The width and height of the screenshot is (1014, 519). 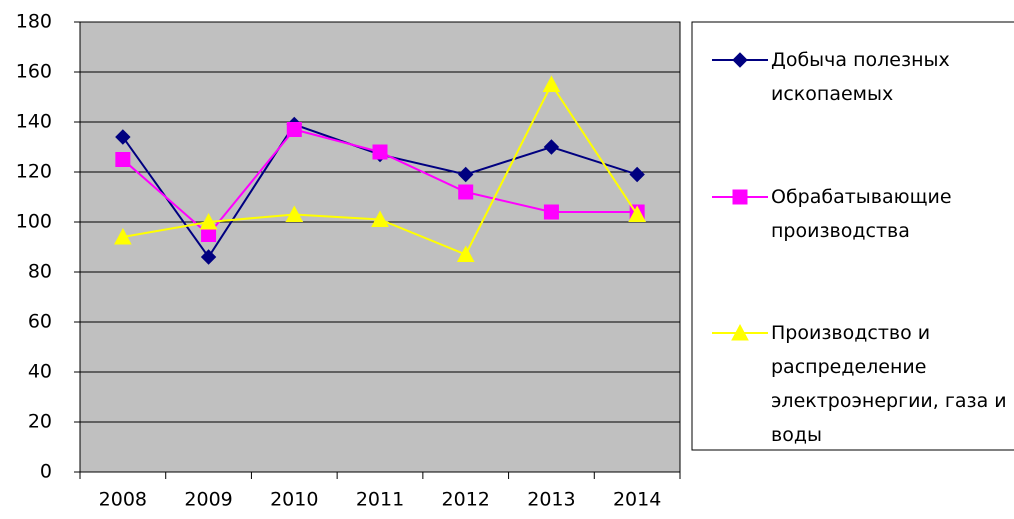 What do you see at coordinates (551, 500) in the screenshot?
I see `x-tick-label: 2013` at bounding box center [551, 500].